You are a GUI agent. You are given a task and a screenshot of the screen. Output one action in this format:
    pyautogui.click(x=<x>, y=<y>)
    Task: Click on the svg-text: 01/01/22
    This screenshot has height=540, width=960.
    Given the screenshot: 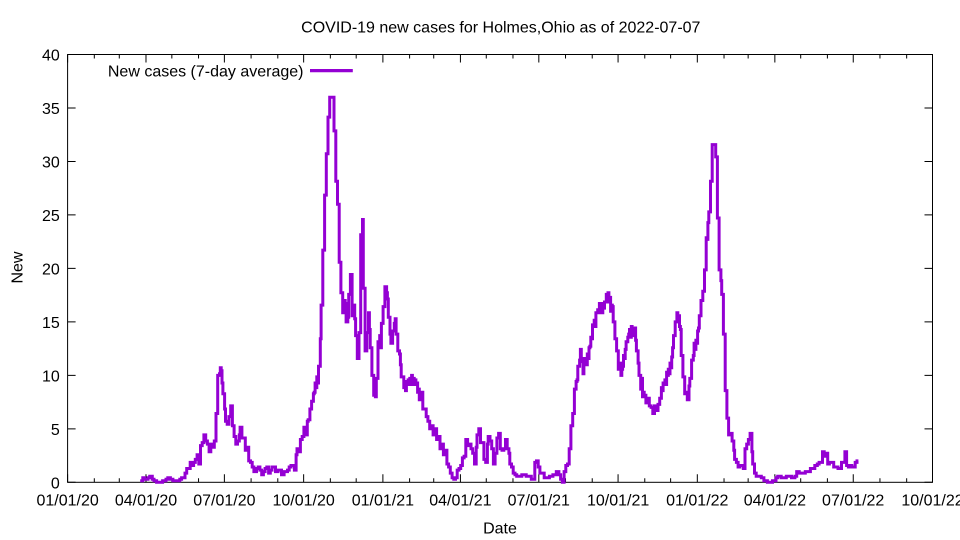 What is the action you would take?
    pyautogui.click(x=697, y=501)
    